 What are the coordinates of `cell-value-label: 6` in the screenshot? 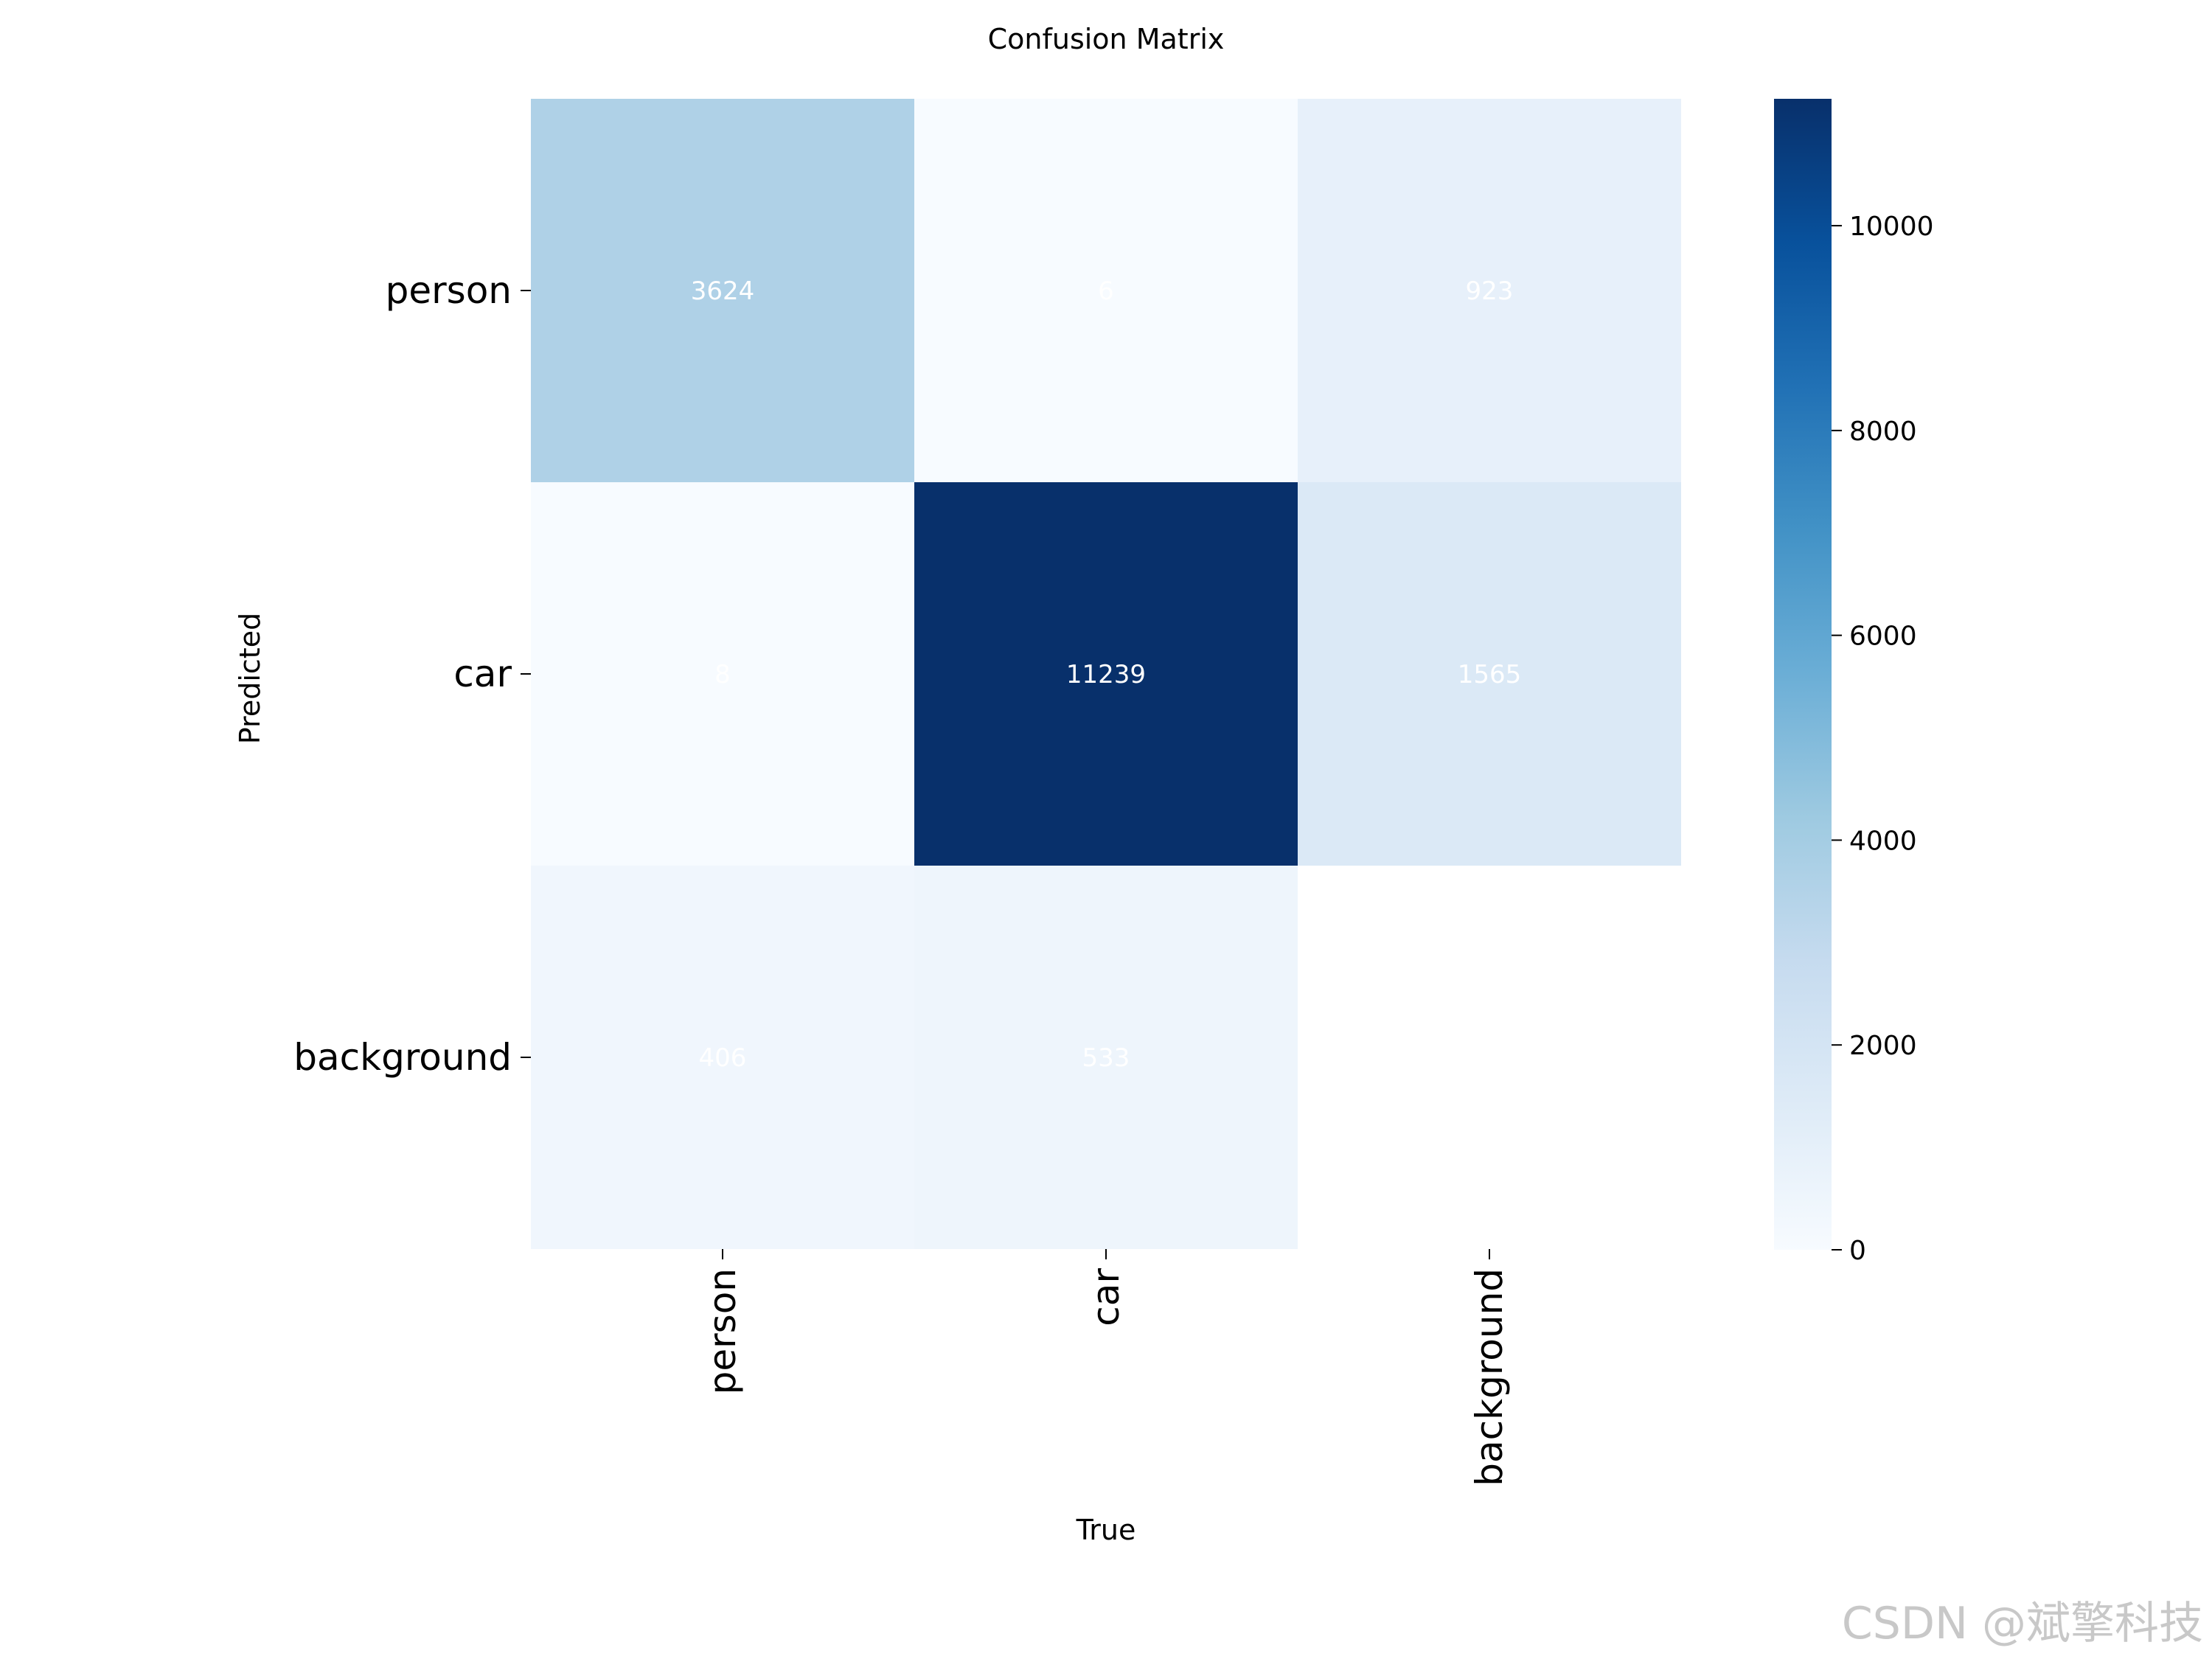 It's located at (1106, 291).